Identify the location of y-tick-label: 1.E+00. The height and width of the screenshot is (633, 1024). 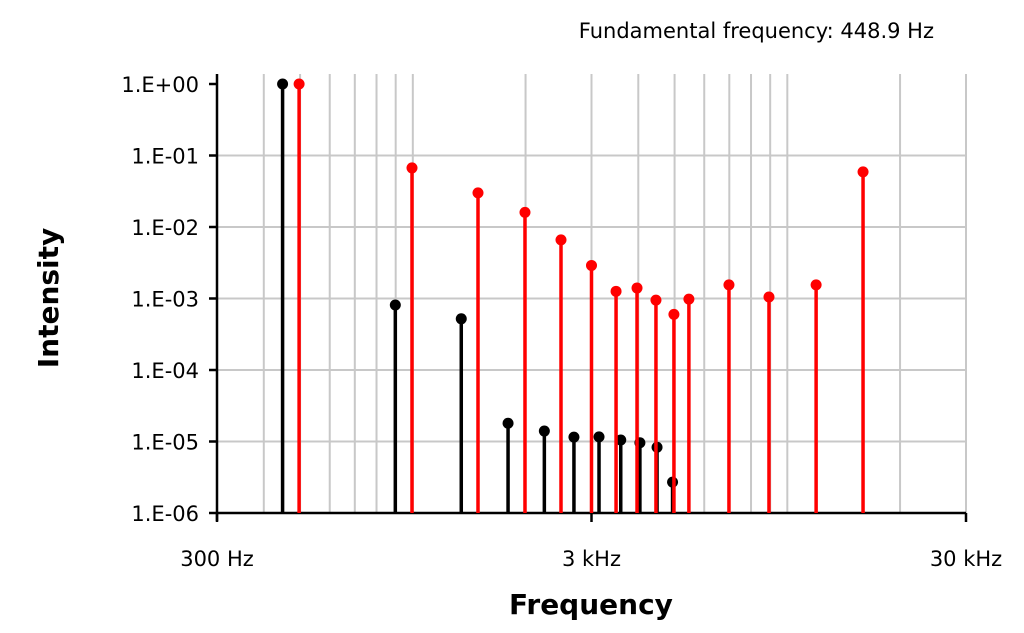
(160, 85).